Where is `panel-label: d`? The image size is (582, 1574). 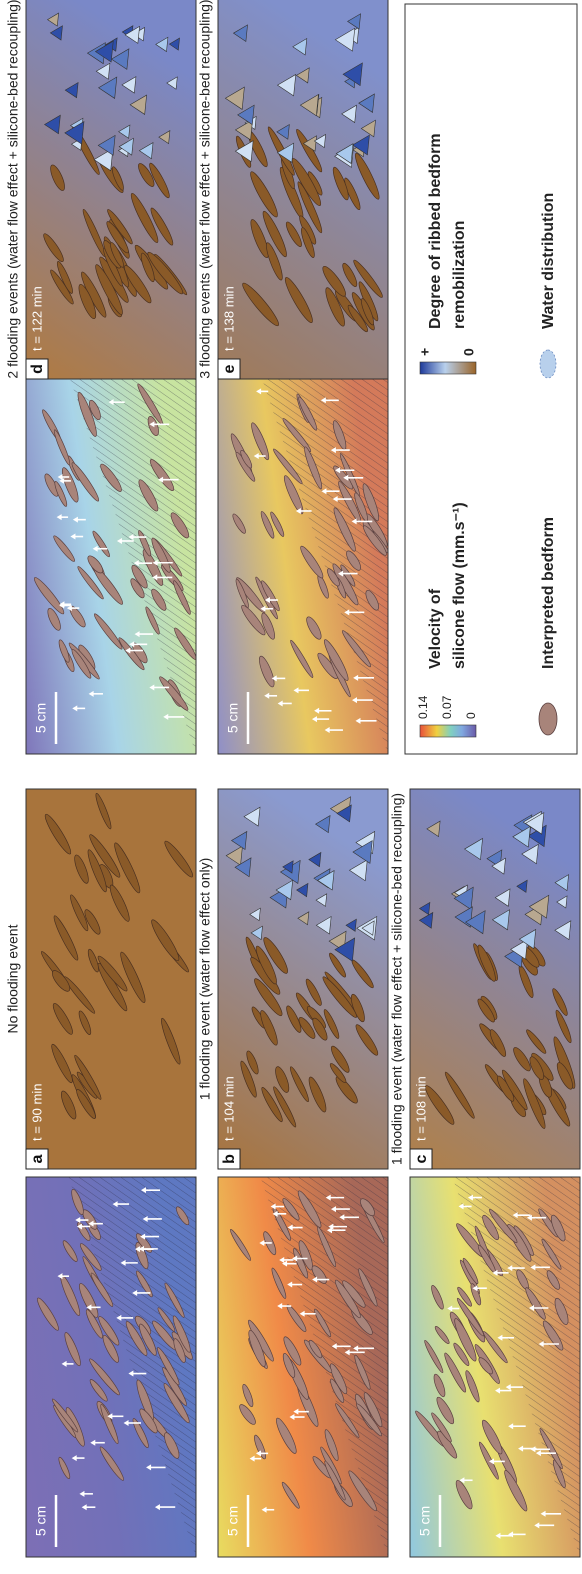
panel-label: d is located at coordinates (37, 369).